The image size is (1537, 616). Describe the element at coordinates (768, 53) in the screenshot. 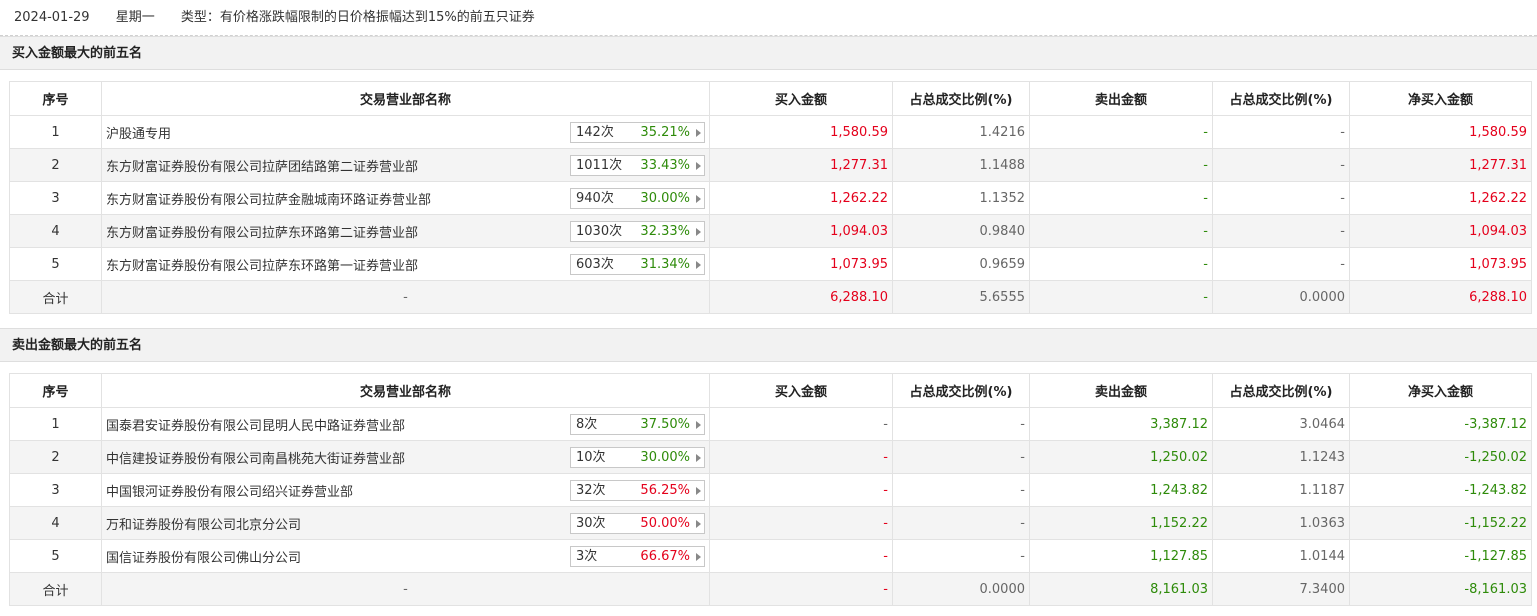

I see `buy-section-title: 买入金额最大的前五名` at that location.